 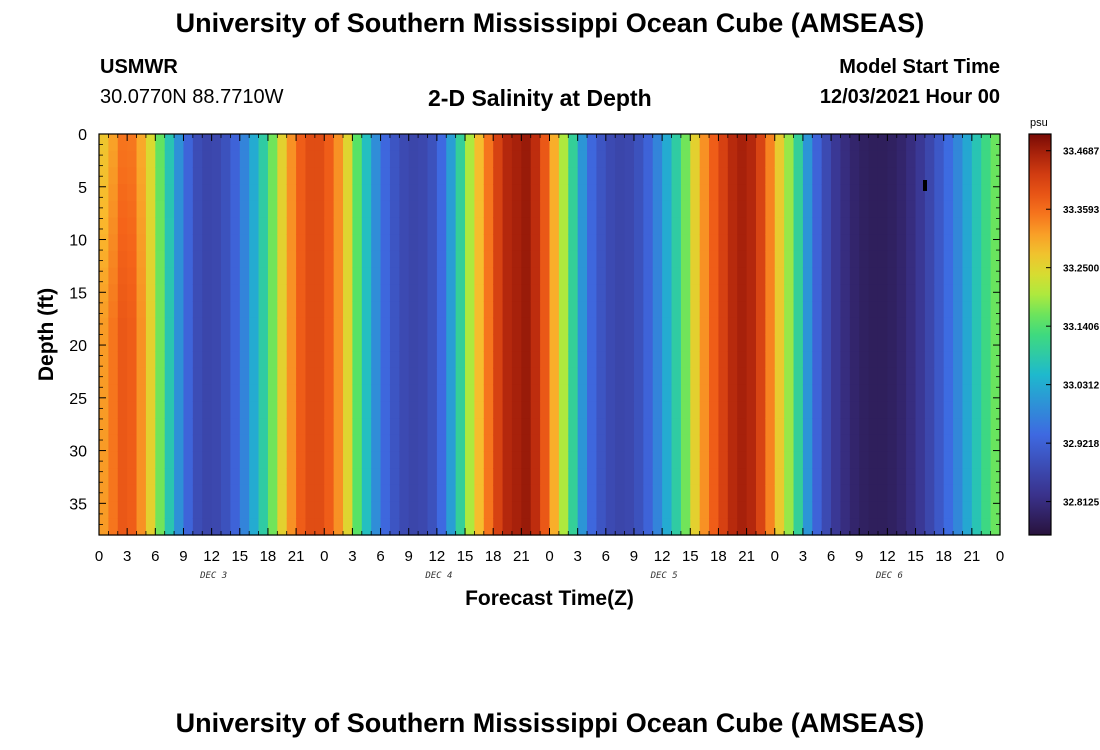 I want to click on colorbar-unit: psu, so click(x=1039, y=123).